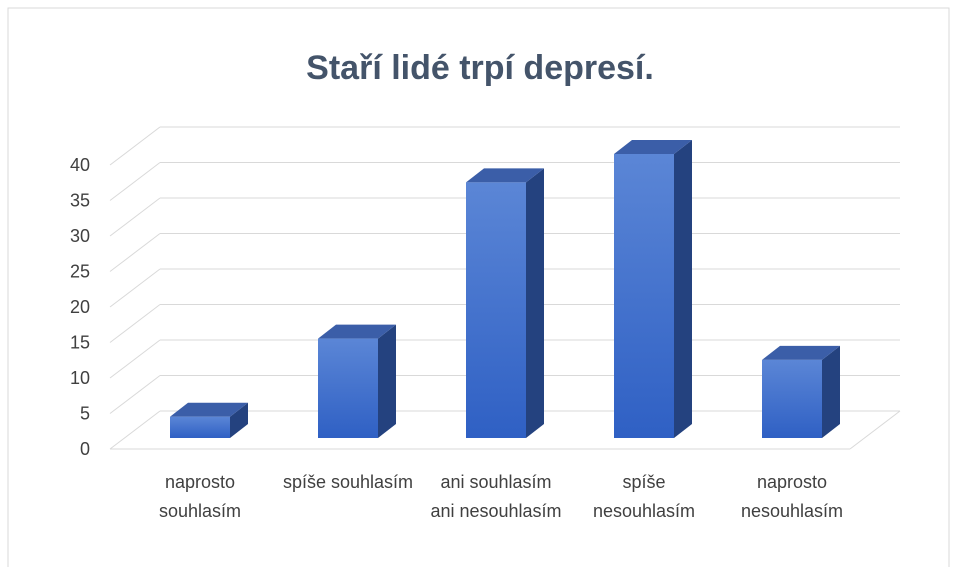  What do you see at coordinates (80, 236) in the screenshot?
I see `y-tick-label: 30` at bounding box center [80, 236].